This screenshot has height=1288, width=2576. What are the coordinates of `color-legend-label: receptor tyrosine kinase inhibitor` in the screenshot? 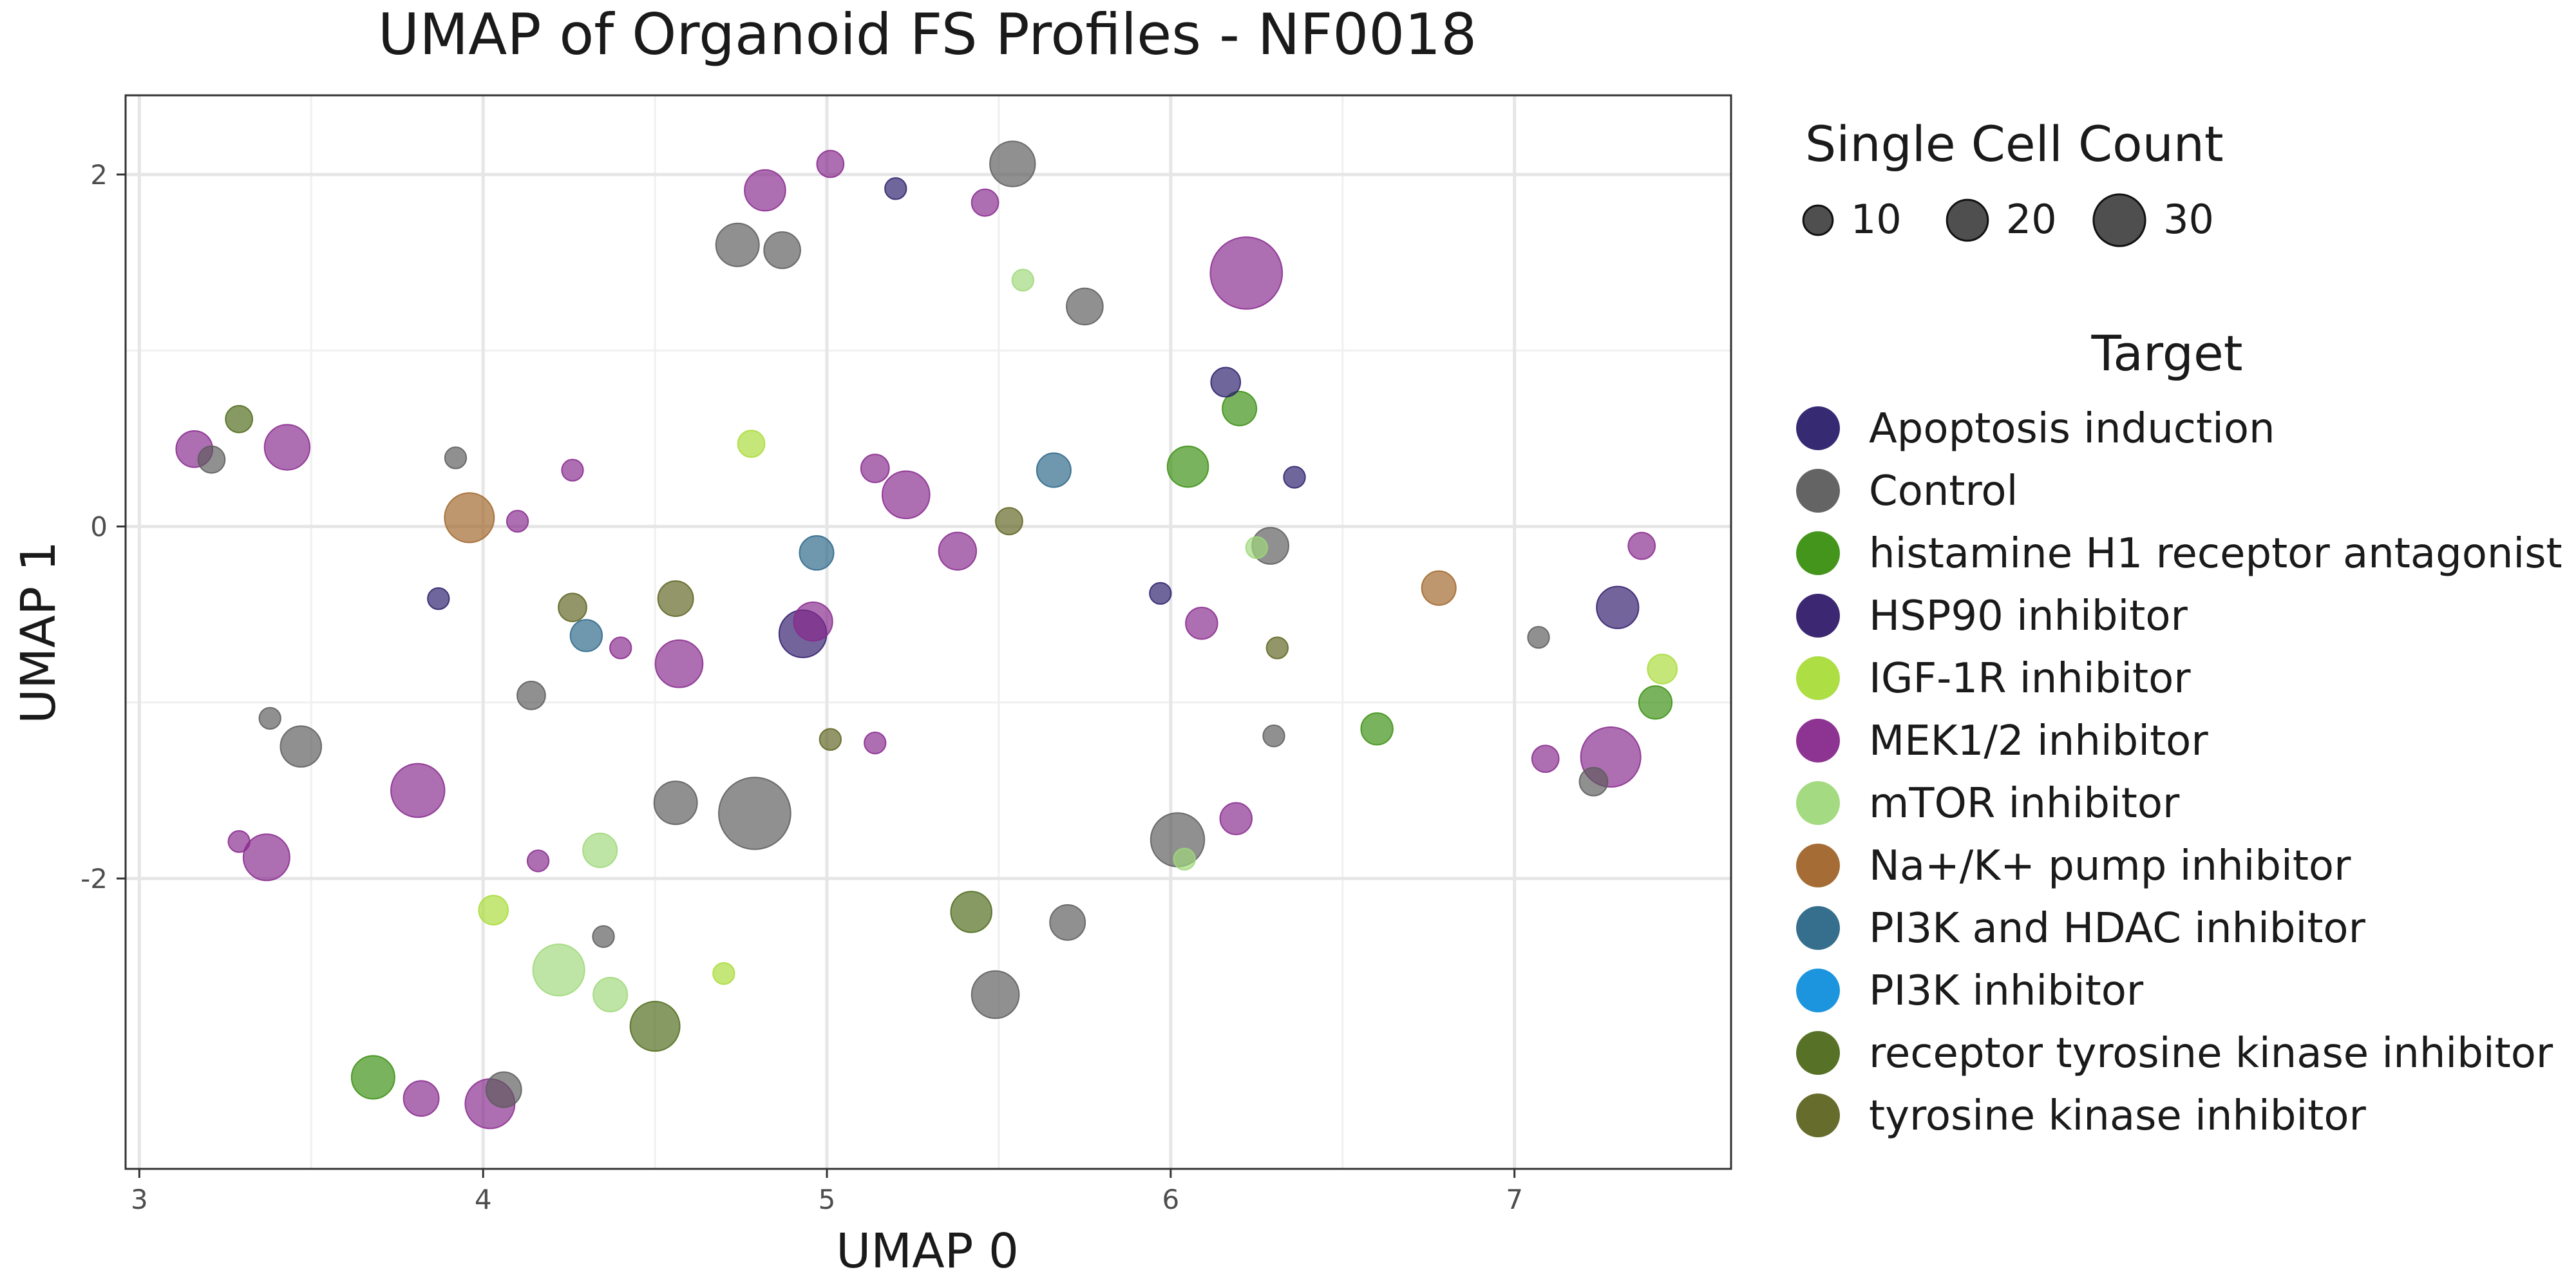 It's located at (2211, 1053).